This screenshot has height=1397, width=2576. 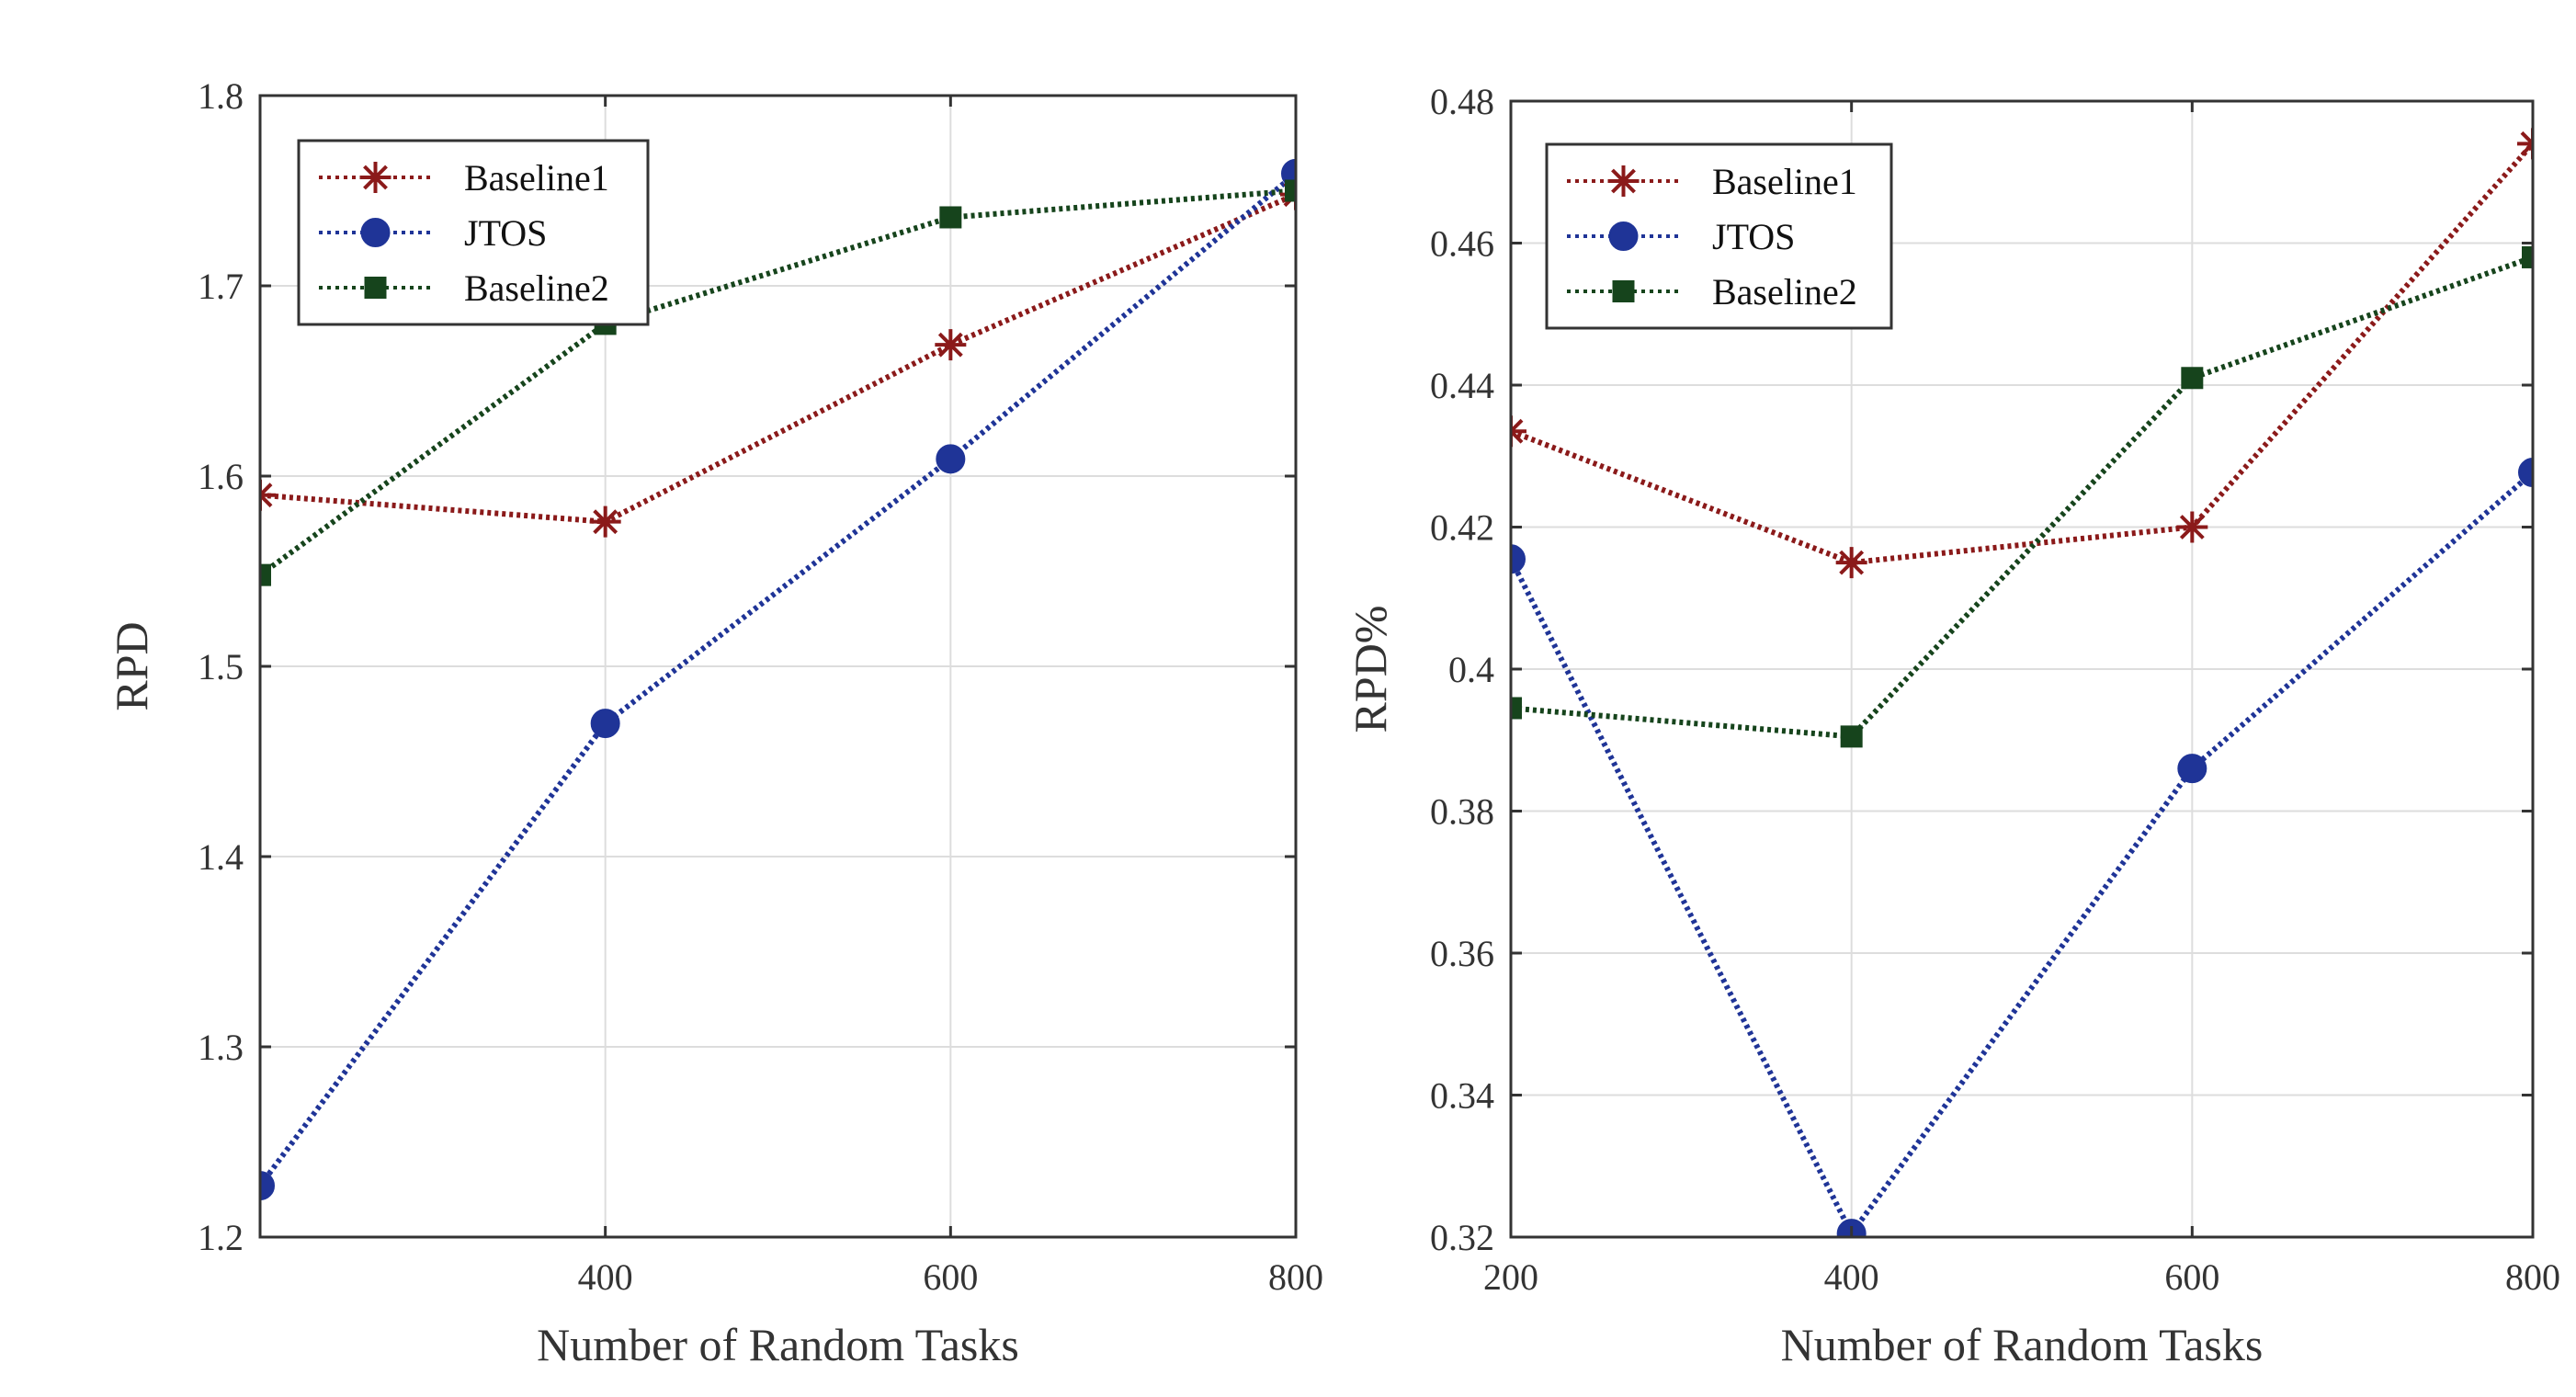 I want to click on y-tick-label: 1.8, so click(x=221, y=96).